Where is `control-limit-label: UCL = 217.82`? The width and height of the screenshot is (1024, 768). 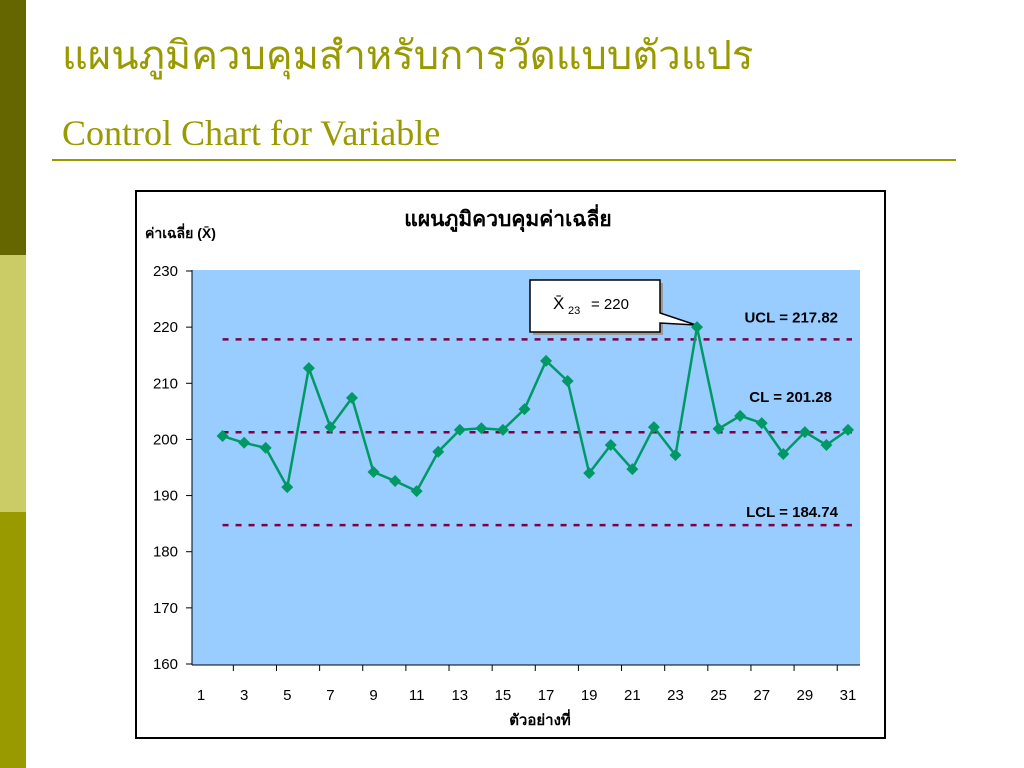
control-limit-label: UCL = 217.82 is located at coordinates (791, 317).